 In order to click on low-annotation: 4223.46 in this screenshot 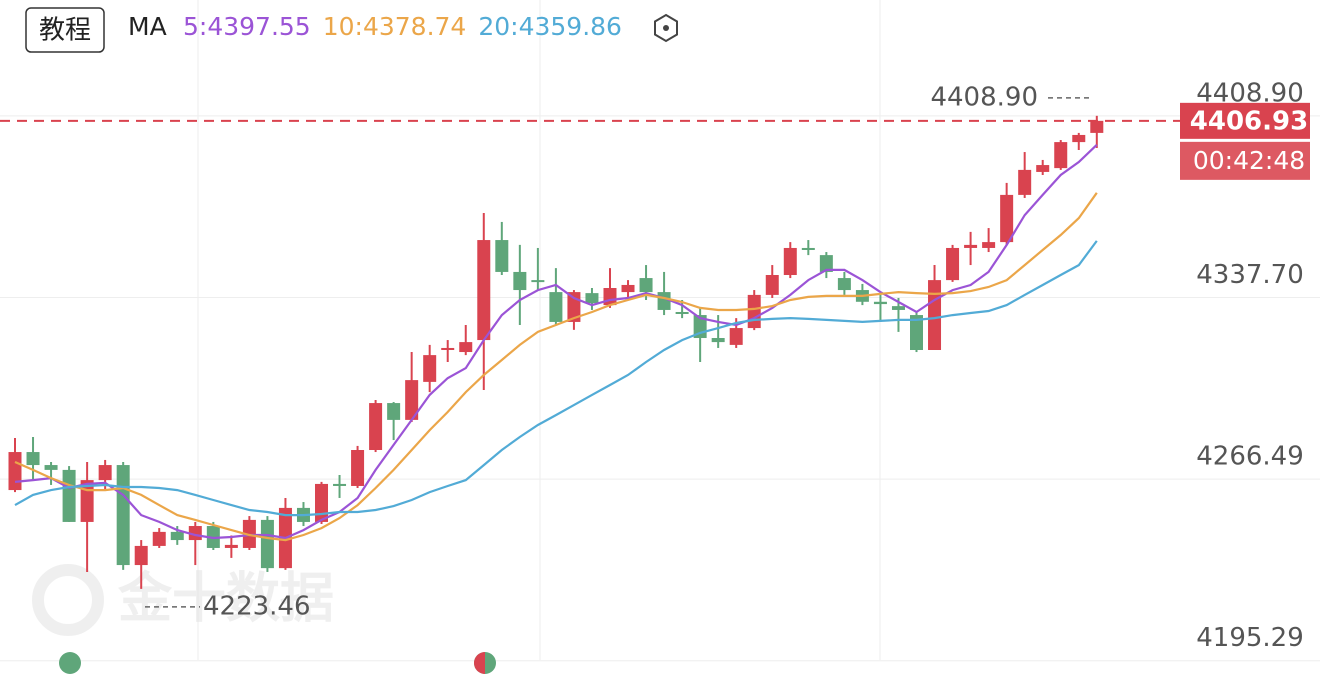, I will do `click(257, 606)`.